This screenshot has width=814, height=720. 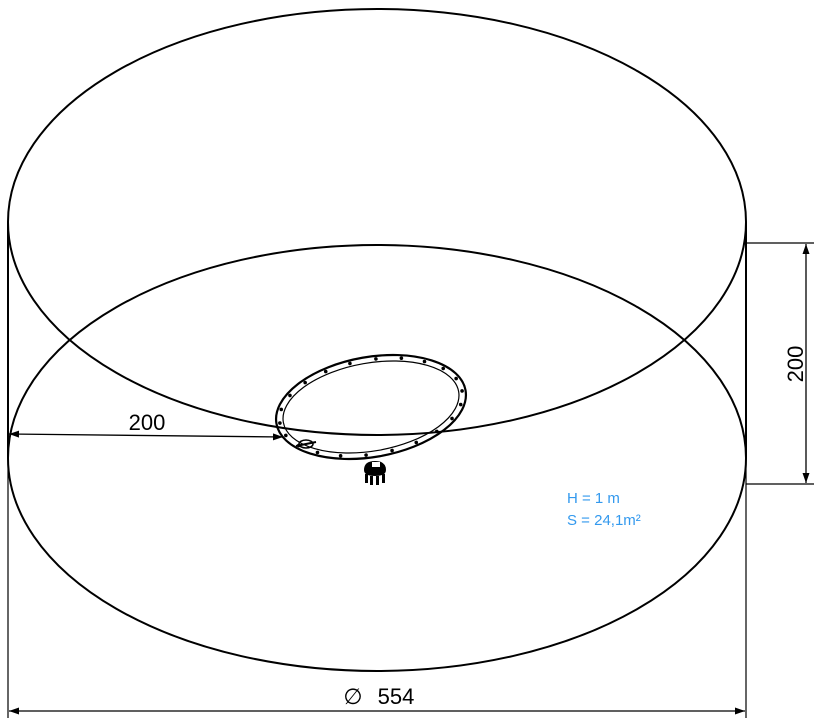 What do you see at coordinates (375, 473) in the screenshot?
I see `pump-unit` at bounding box center [375, 473].